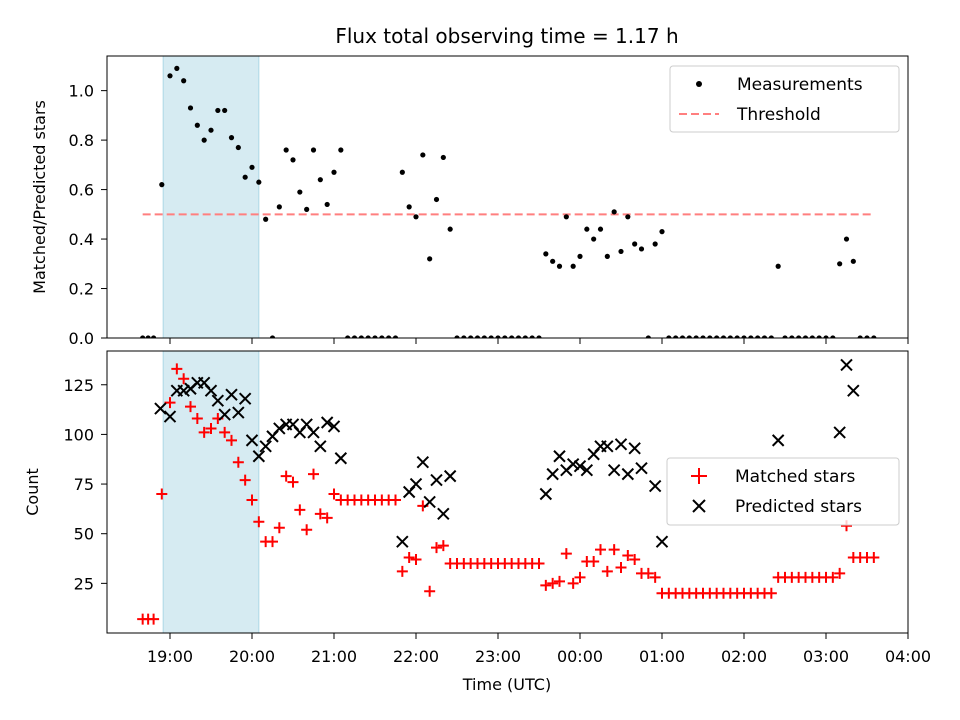 This screenshot has width=960, height=720. What do you see at coordinates (744, 656) in the screenshot?
I see `x-tick-label: 02:00` at bounding box center [744, 656].